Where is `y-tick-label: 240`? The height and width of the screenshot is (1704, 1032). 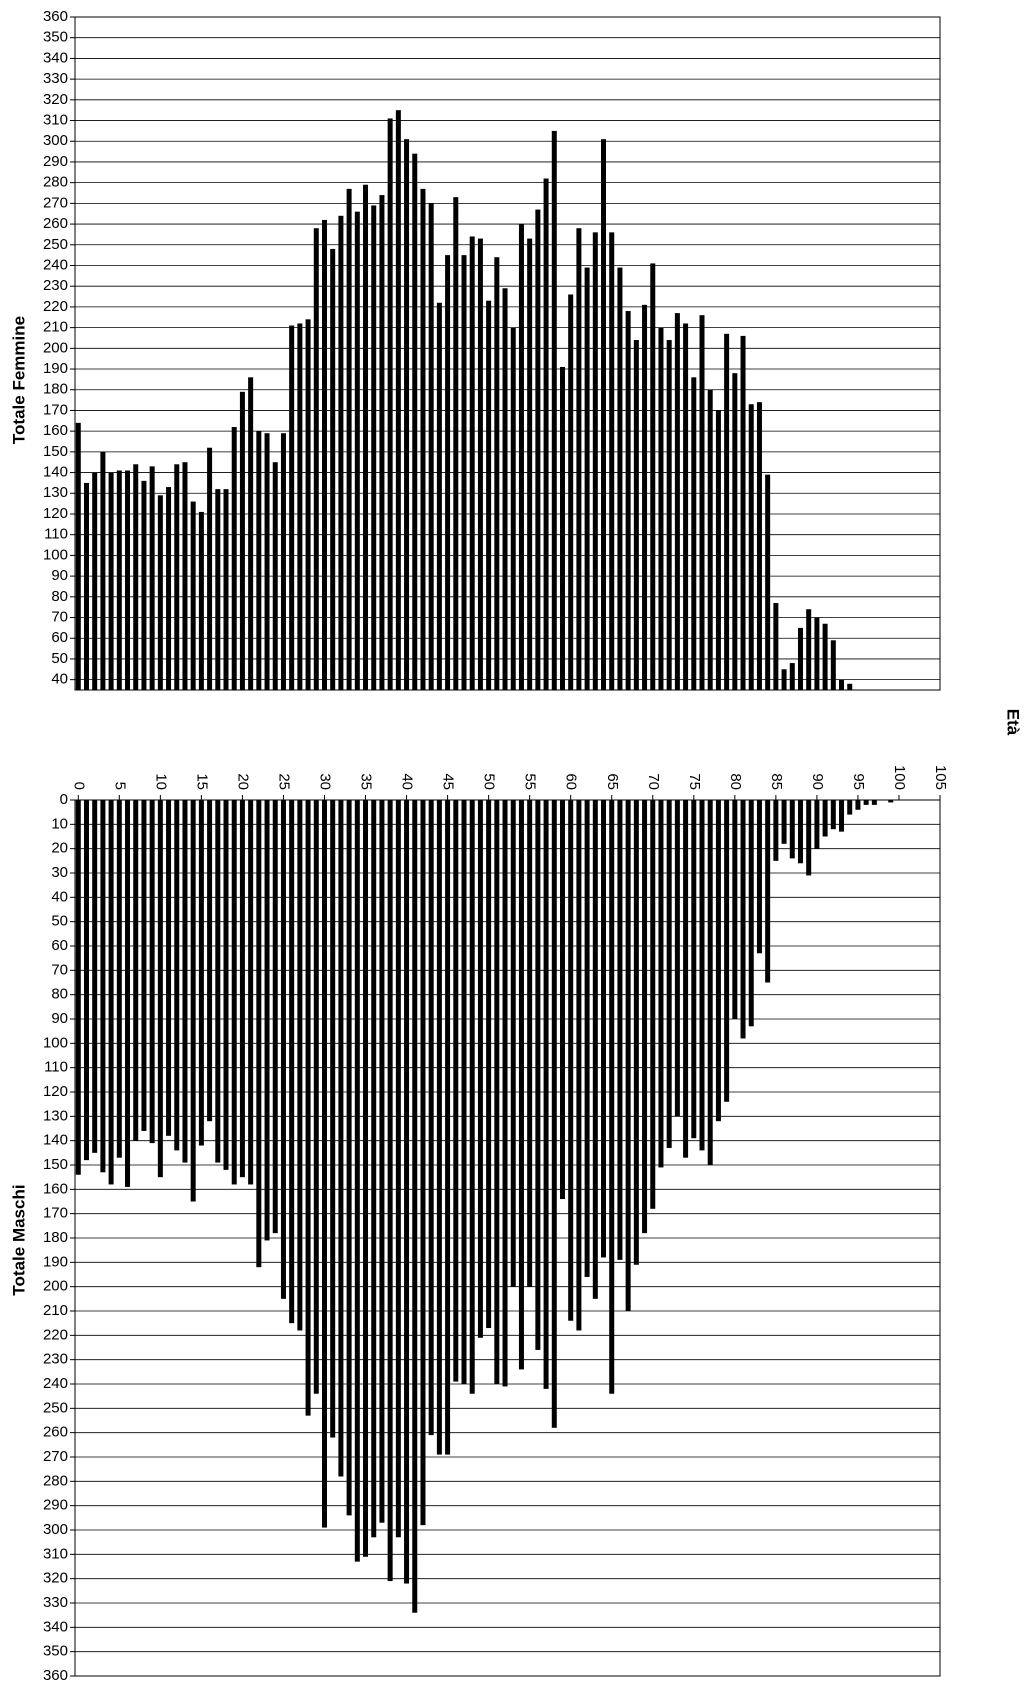 y-tick-label: 240 is located at coordinates (55, 264).